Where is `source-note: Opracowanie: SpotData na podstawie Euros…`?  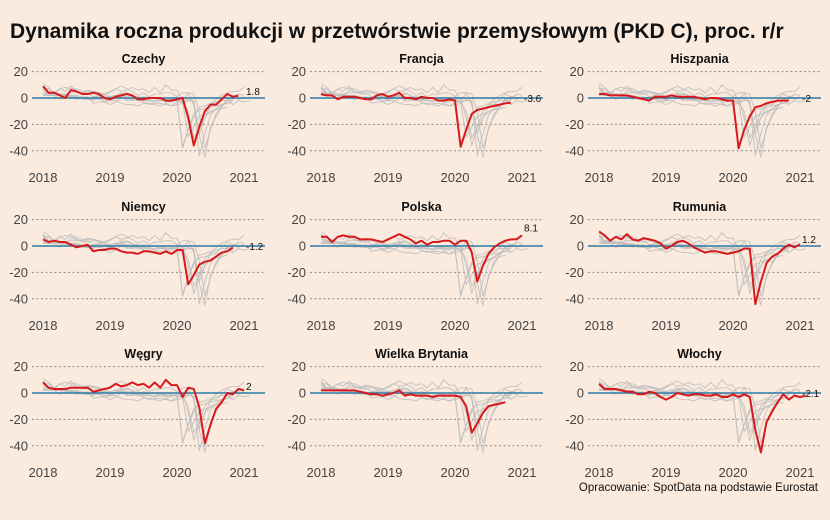
source-note: Opracowanie: SpotData na podstawie Euros… is located at coordinates (698, 488).